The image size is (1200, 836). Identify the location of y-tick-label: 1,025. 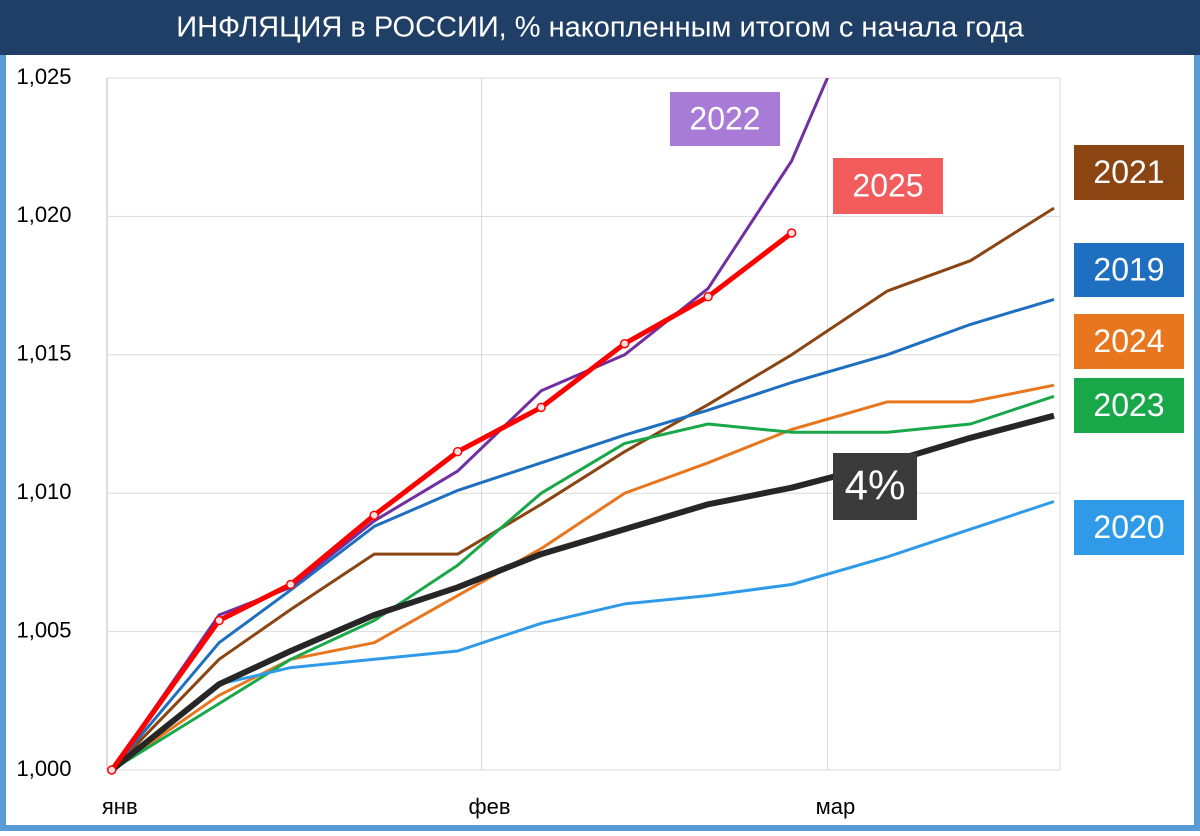
(43, 76).